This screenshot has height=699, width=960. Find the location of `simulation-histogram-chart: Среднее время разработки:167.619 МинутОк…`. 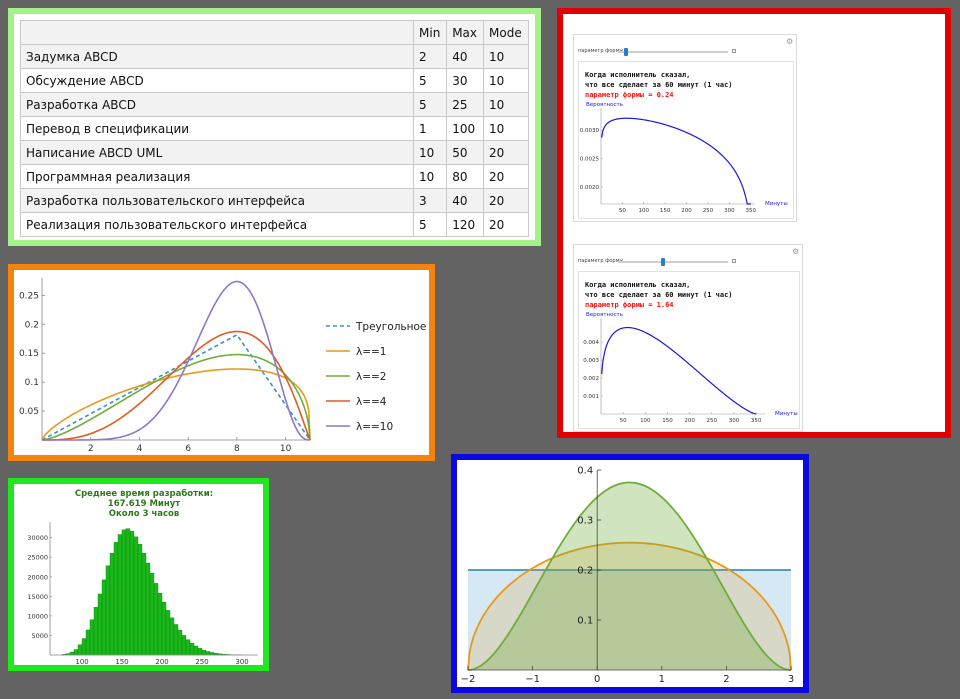

simulation-histogram-chart: Среднее время разработки:167.619 МинутОк… is located at coordinates (142, 577).